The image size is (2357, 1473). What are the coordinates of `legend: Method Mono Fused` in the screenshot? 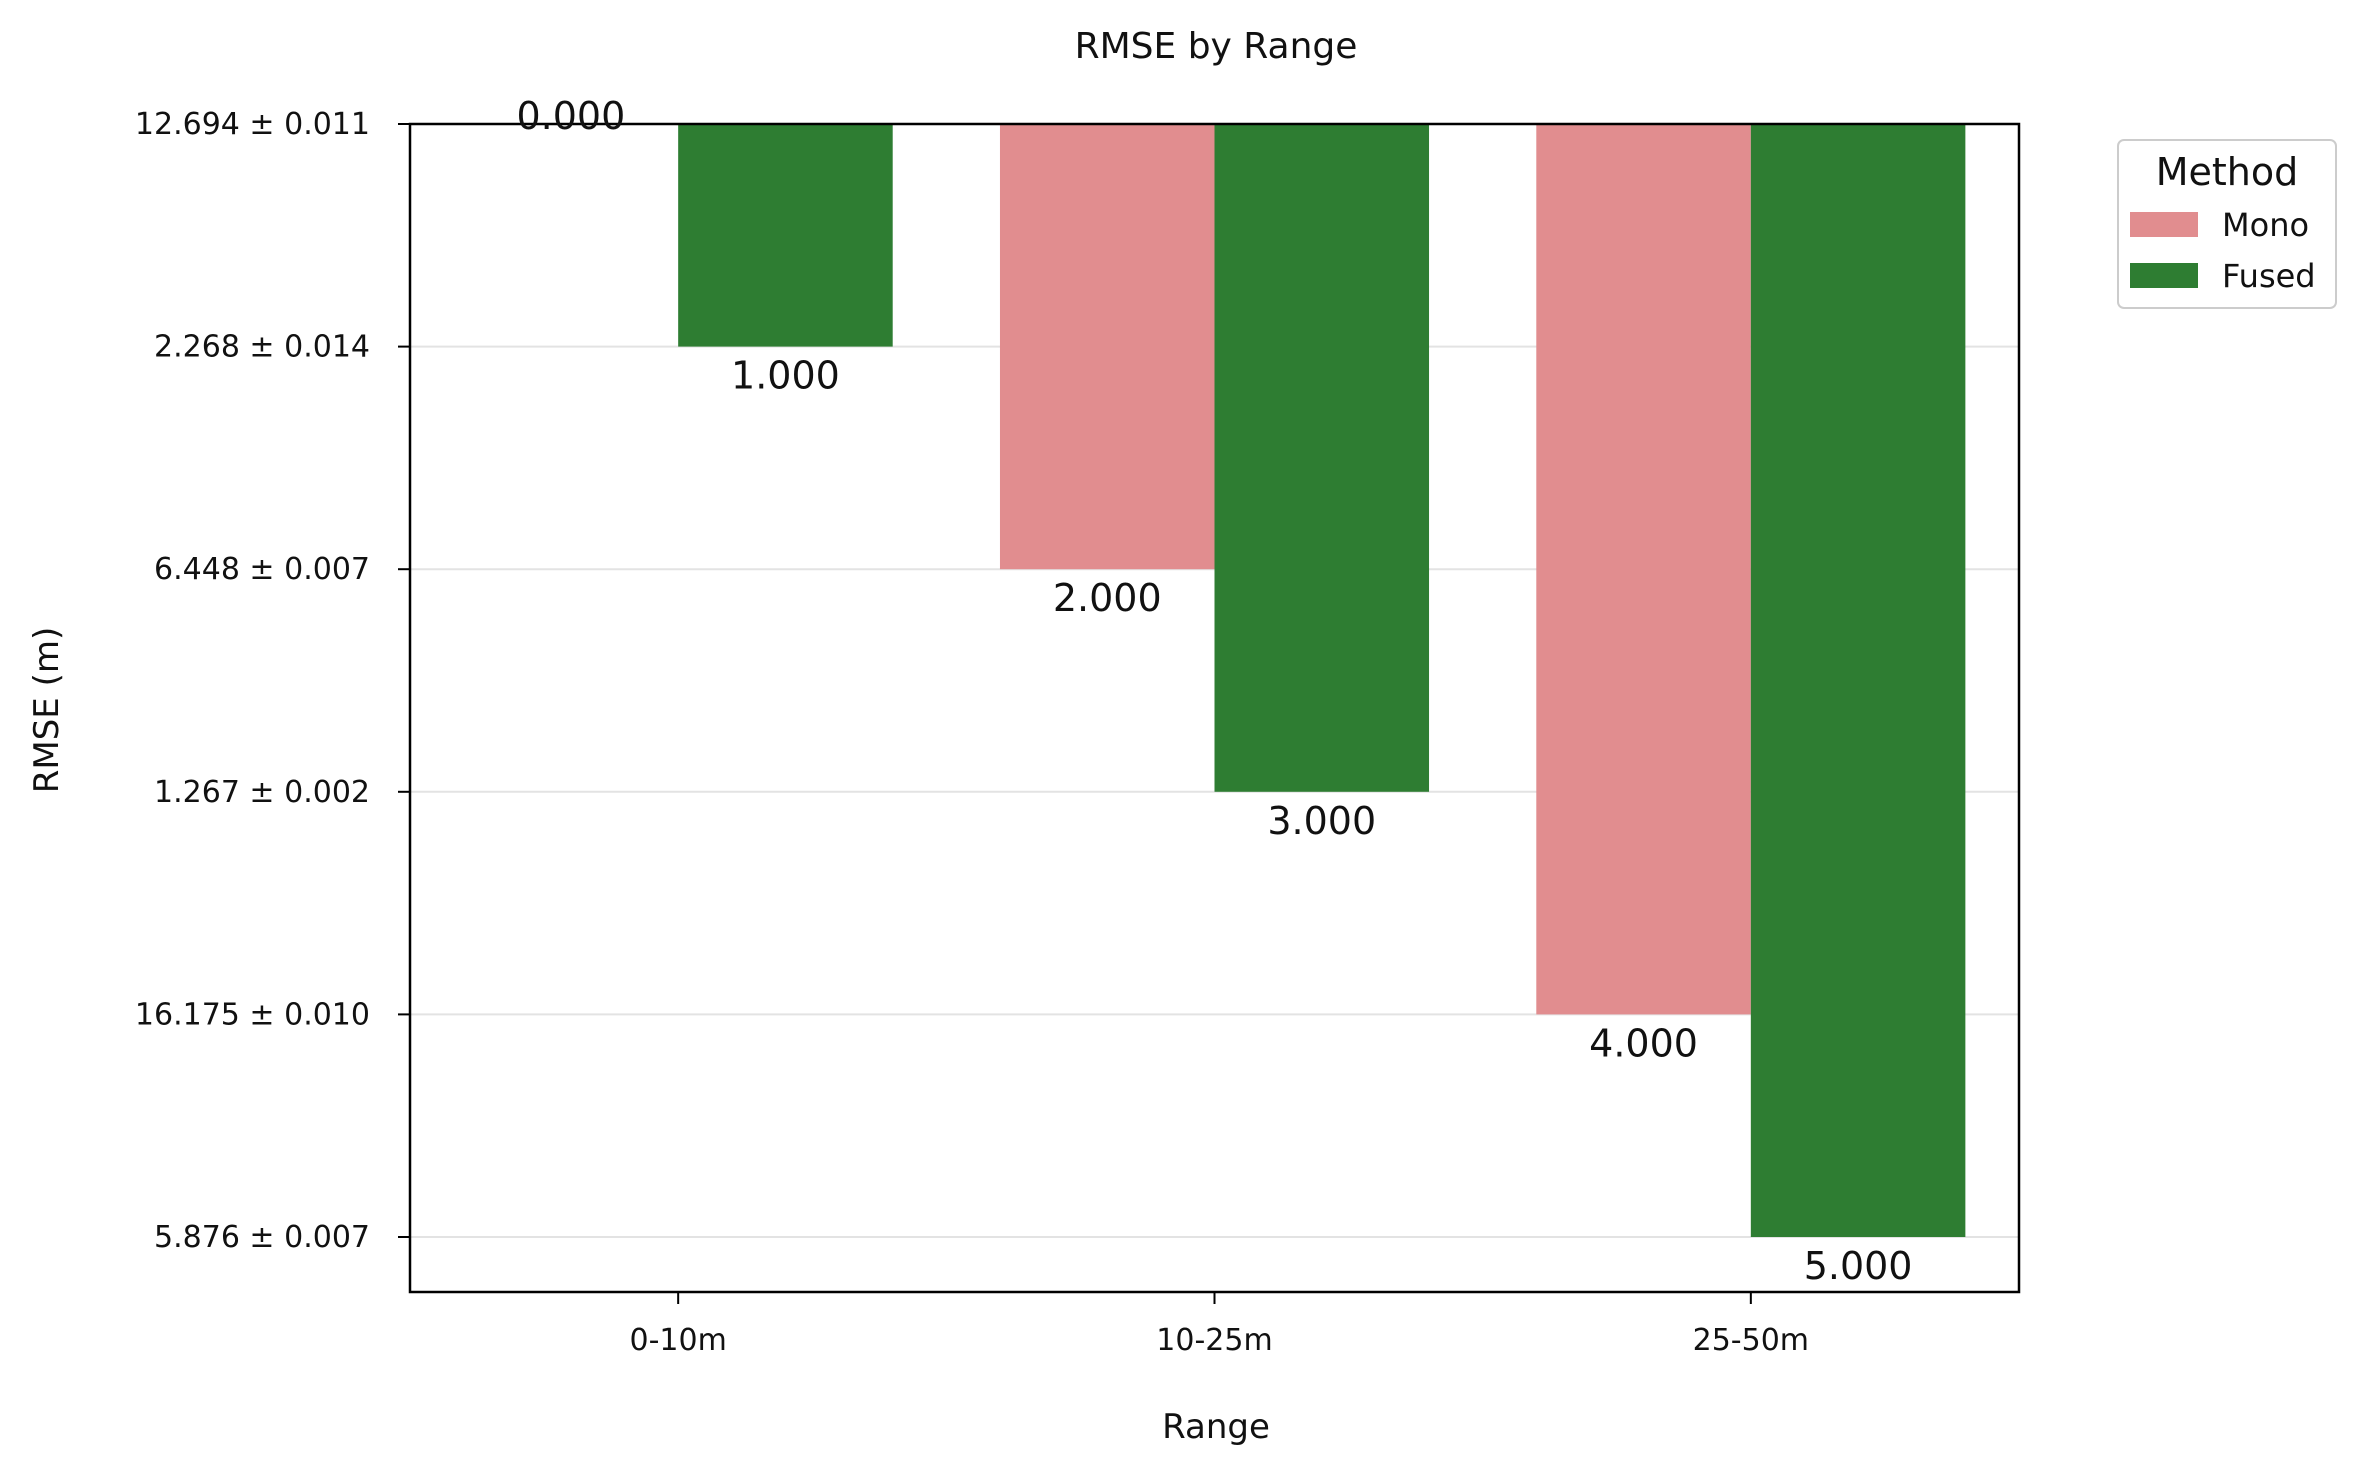 It's located at (2227, 224).